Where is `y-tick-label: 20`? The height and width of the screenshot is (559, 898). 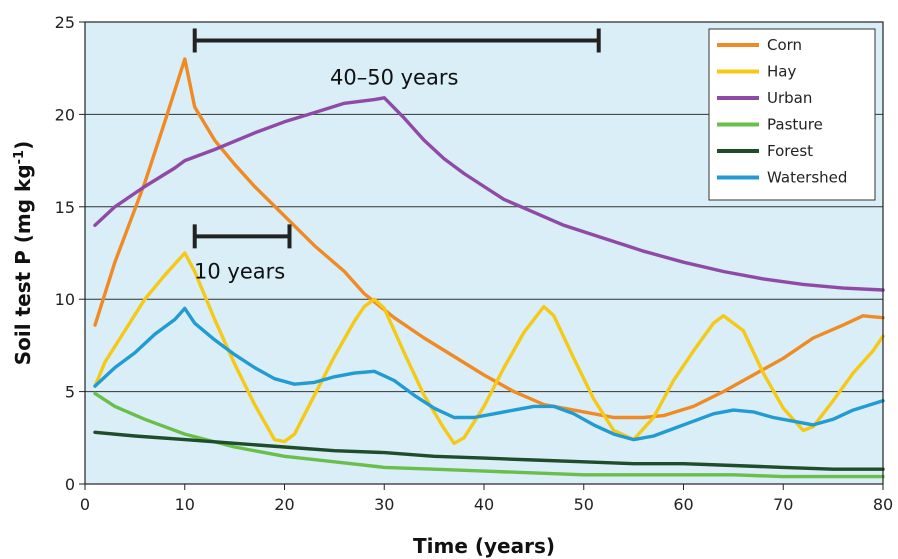
y-tick-label: 20 is located at coordinates (65, 114).